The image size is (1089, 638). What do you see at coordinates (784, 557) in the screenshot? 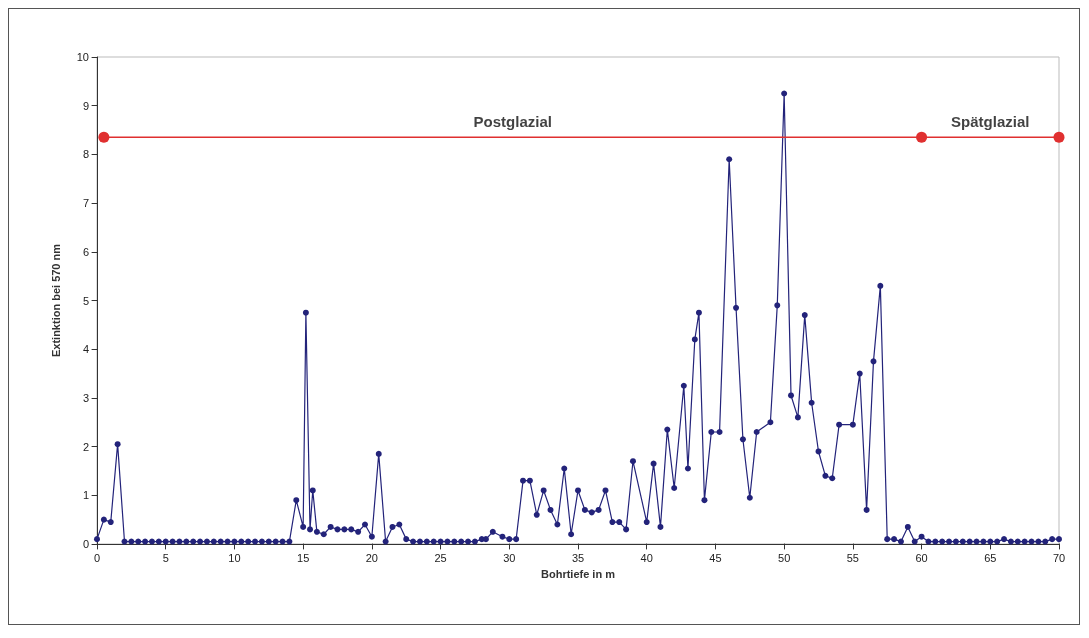
I see `x-tick-label: 50` at bounding box center [784, 557].